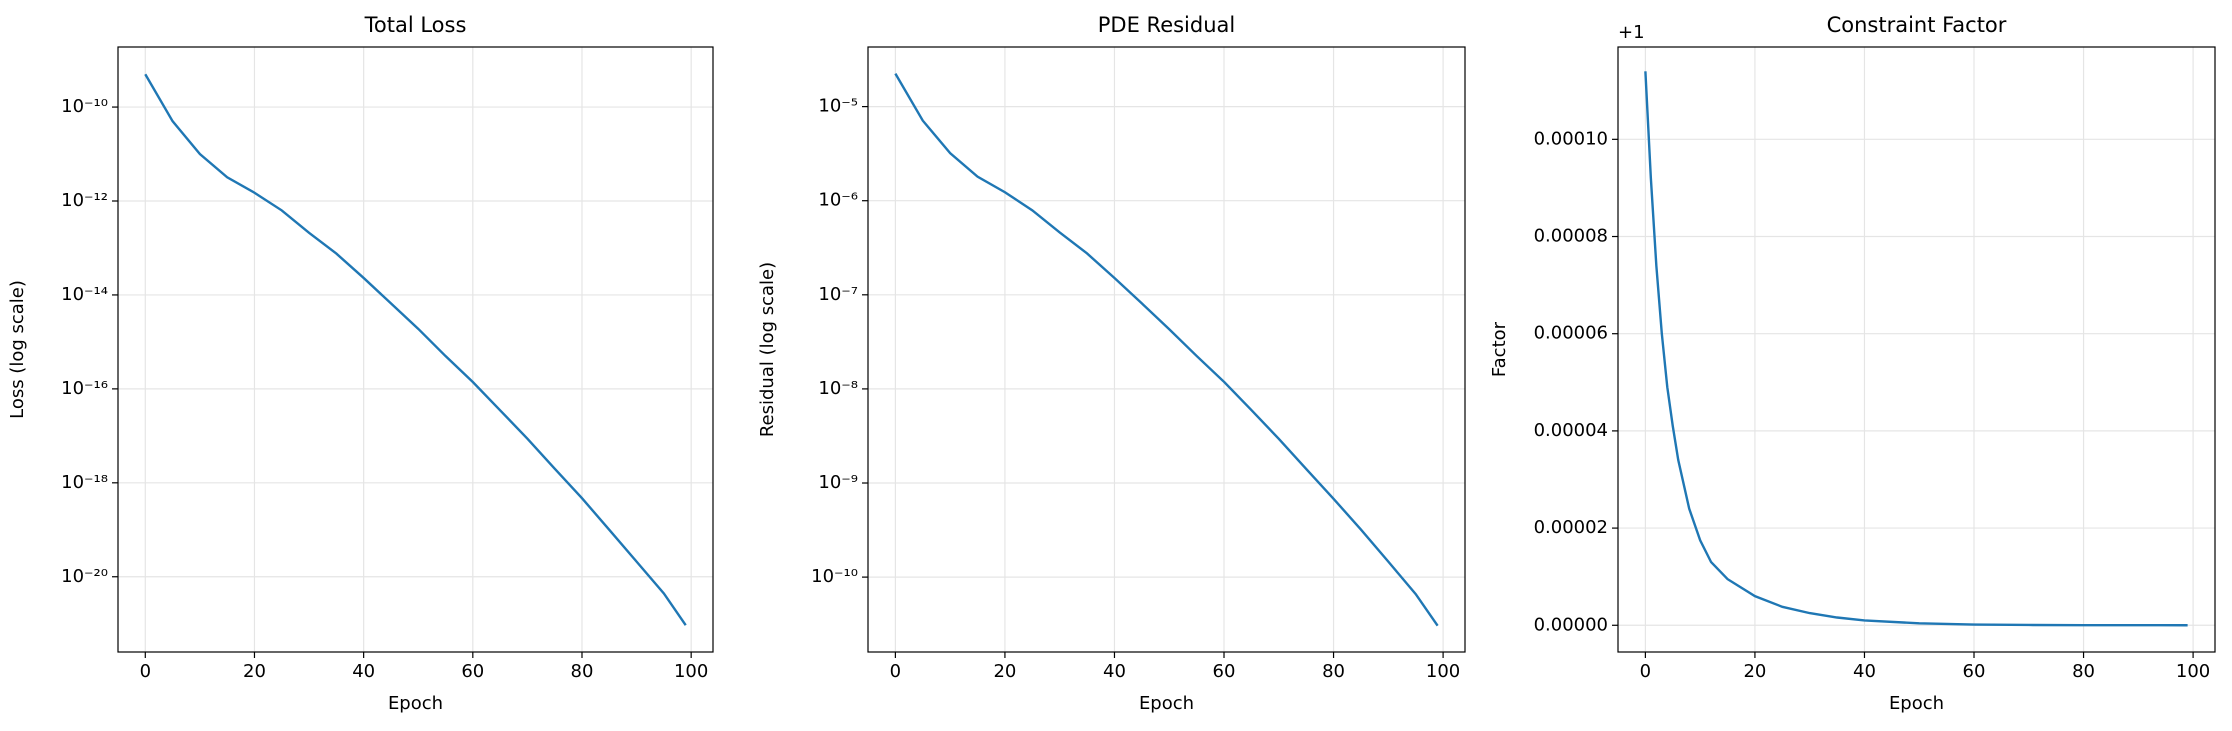 The image size is (2232, 731). What do you see at coordinates (1571, 333) in the screenshot?
I see `y-tick-label: 0.00006` at bounding box center [1571, 333].